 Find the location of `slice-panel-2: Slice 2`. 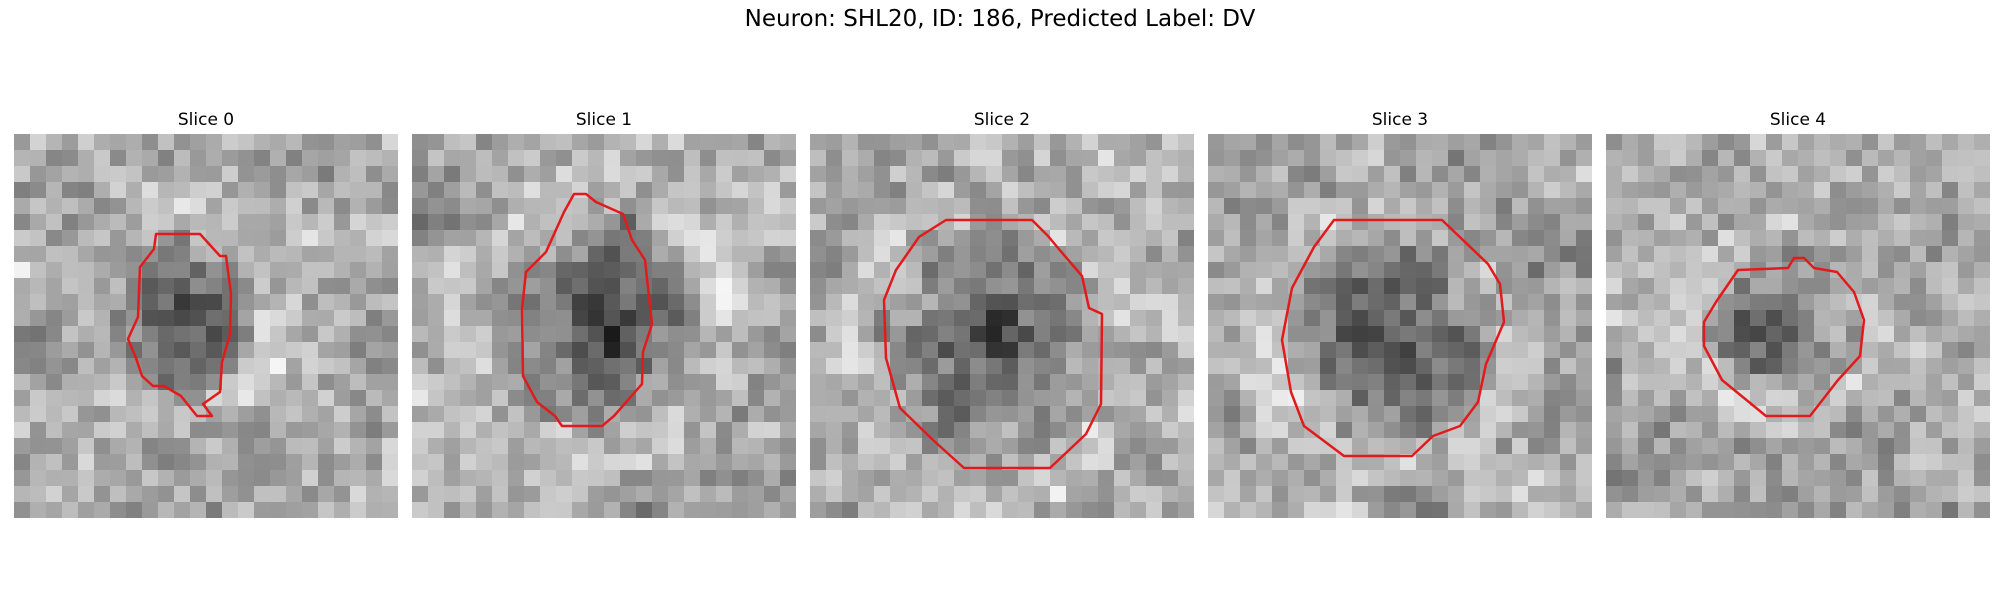

slice-panel-2: Slice 2 is located at coordinates (1002, 313).